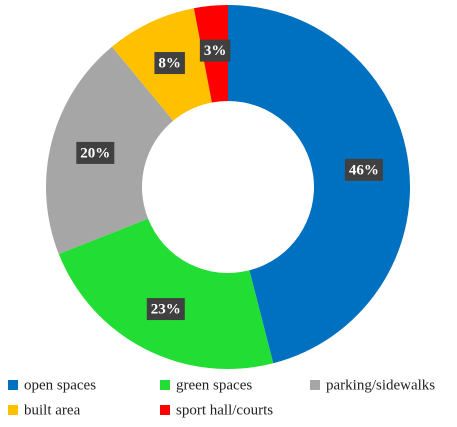 This screenshot has width=457, height=427. I want to click on legend-label: open spaces, so click(60, 385).